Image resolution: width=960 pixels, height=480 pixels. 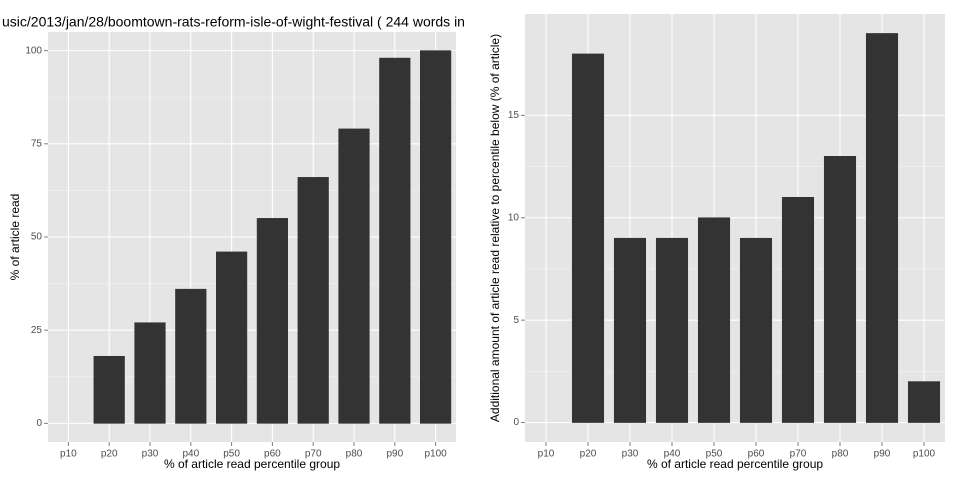 I want to click on y-tick-label: 50, so click(x=37, y=237).